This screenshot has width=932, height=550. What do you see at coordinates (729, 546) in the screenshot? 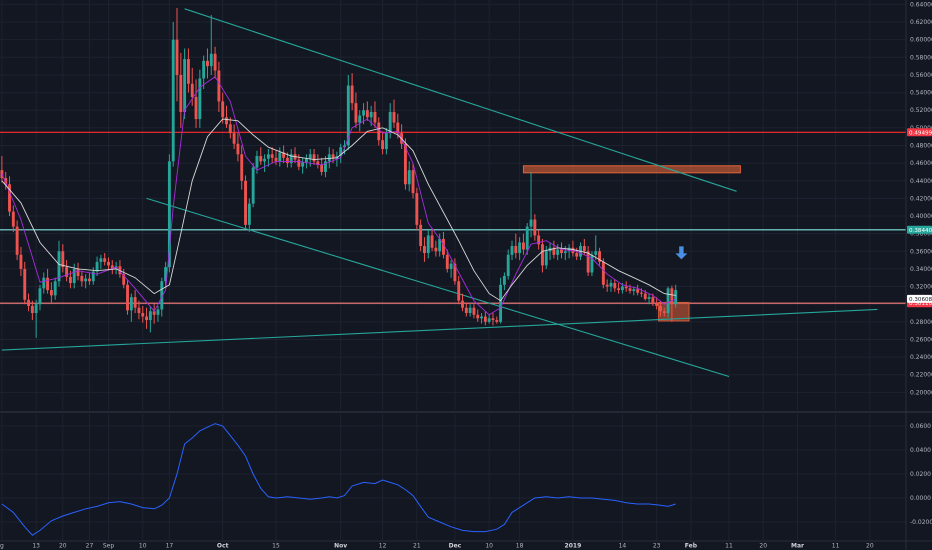
I see `time-tick-label: 11` at bounding box center [729, 546].